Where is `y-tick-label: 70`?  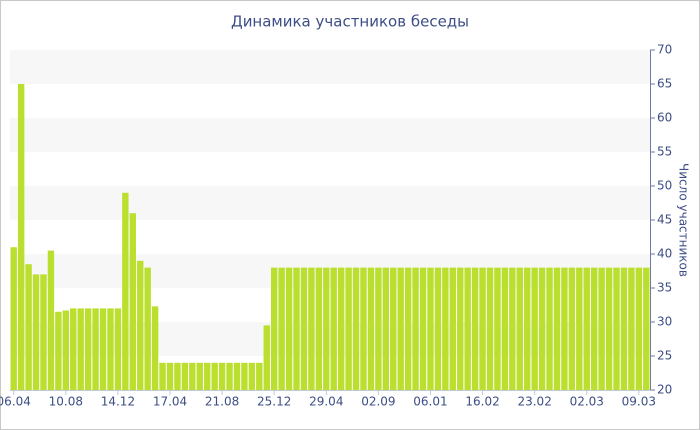
y-tick-label: 70 is located at coordinates (664, 50).